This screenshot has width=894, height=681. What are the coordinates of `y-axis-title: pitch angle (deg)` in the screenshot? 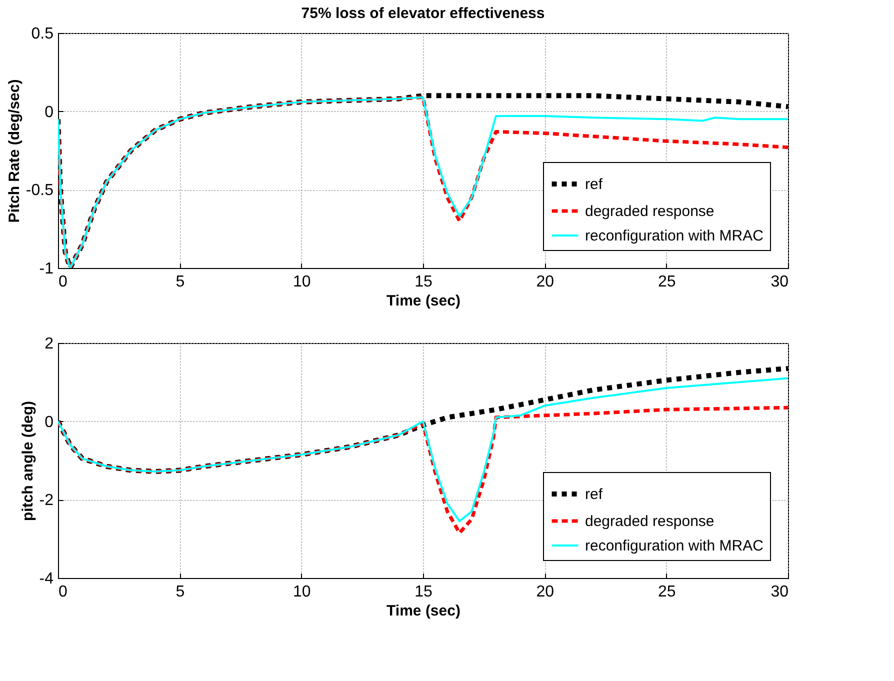 It's located at (27, 460).